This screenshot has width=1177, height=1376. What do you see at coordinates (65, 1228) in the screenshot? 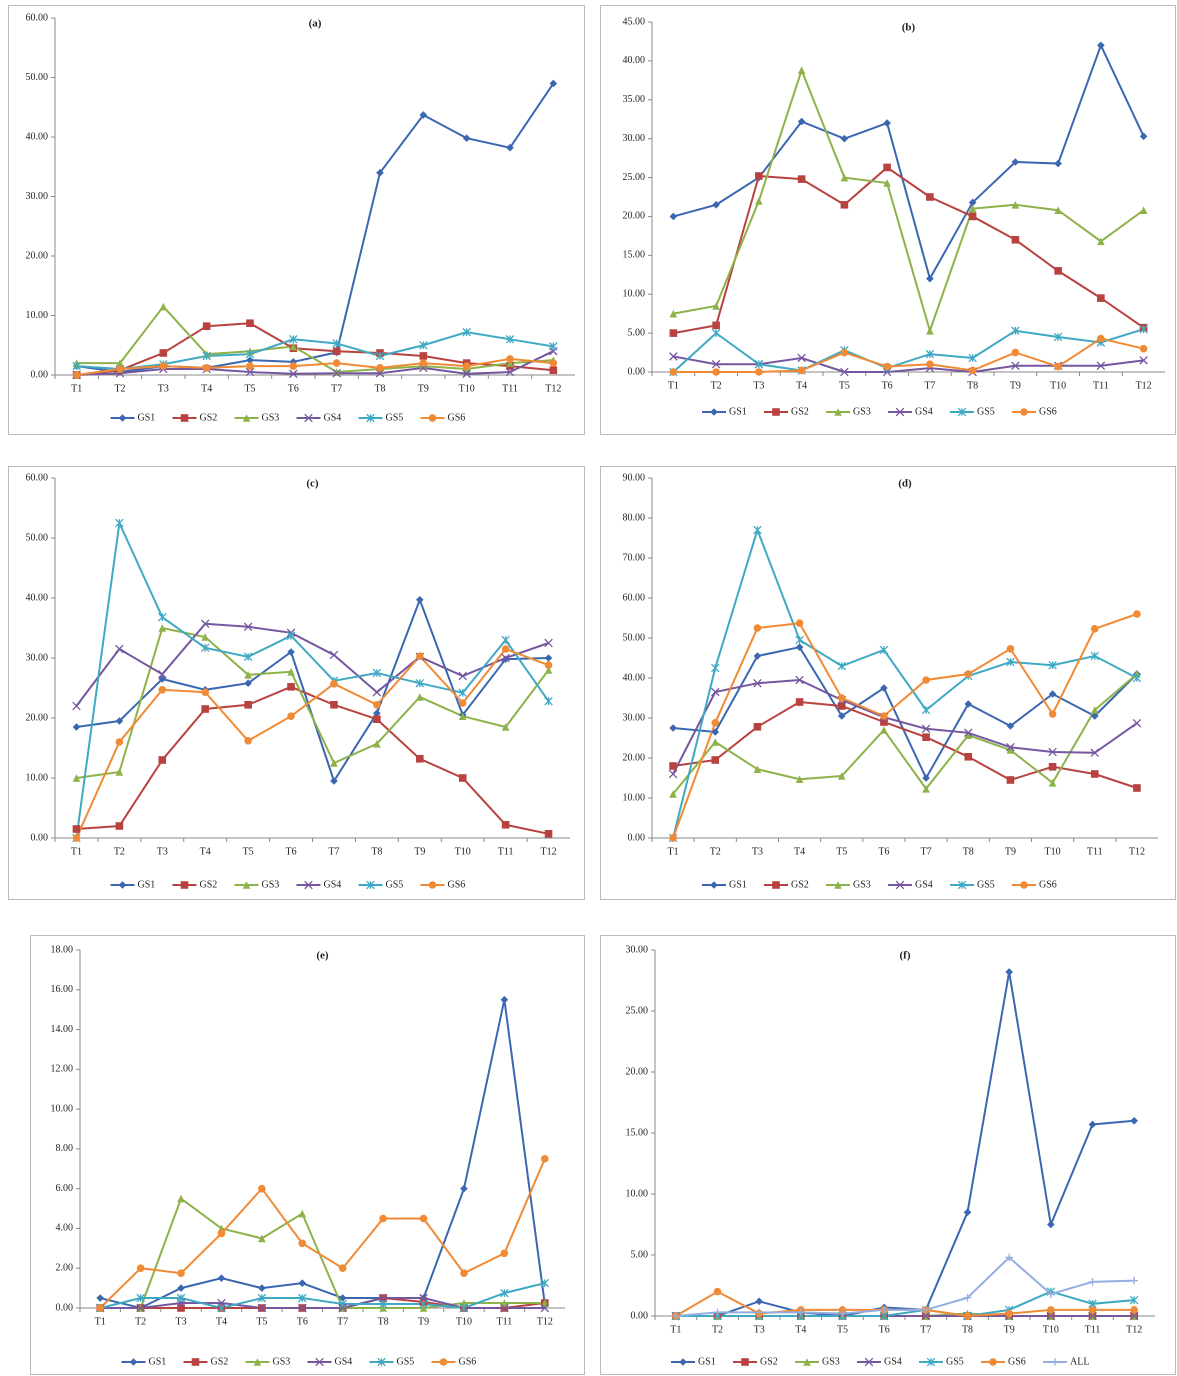
I see `y-tick-label: 4.00` at bounding box center [65, 1228].